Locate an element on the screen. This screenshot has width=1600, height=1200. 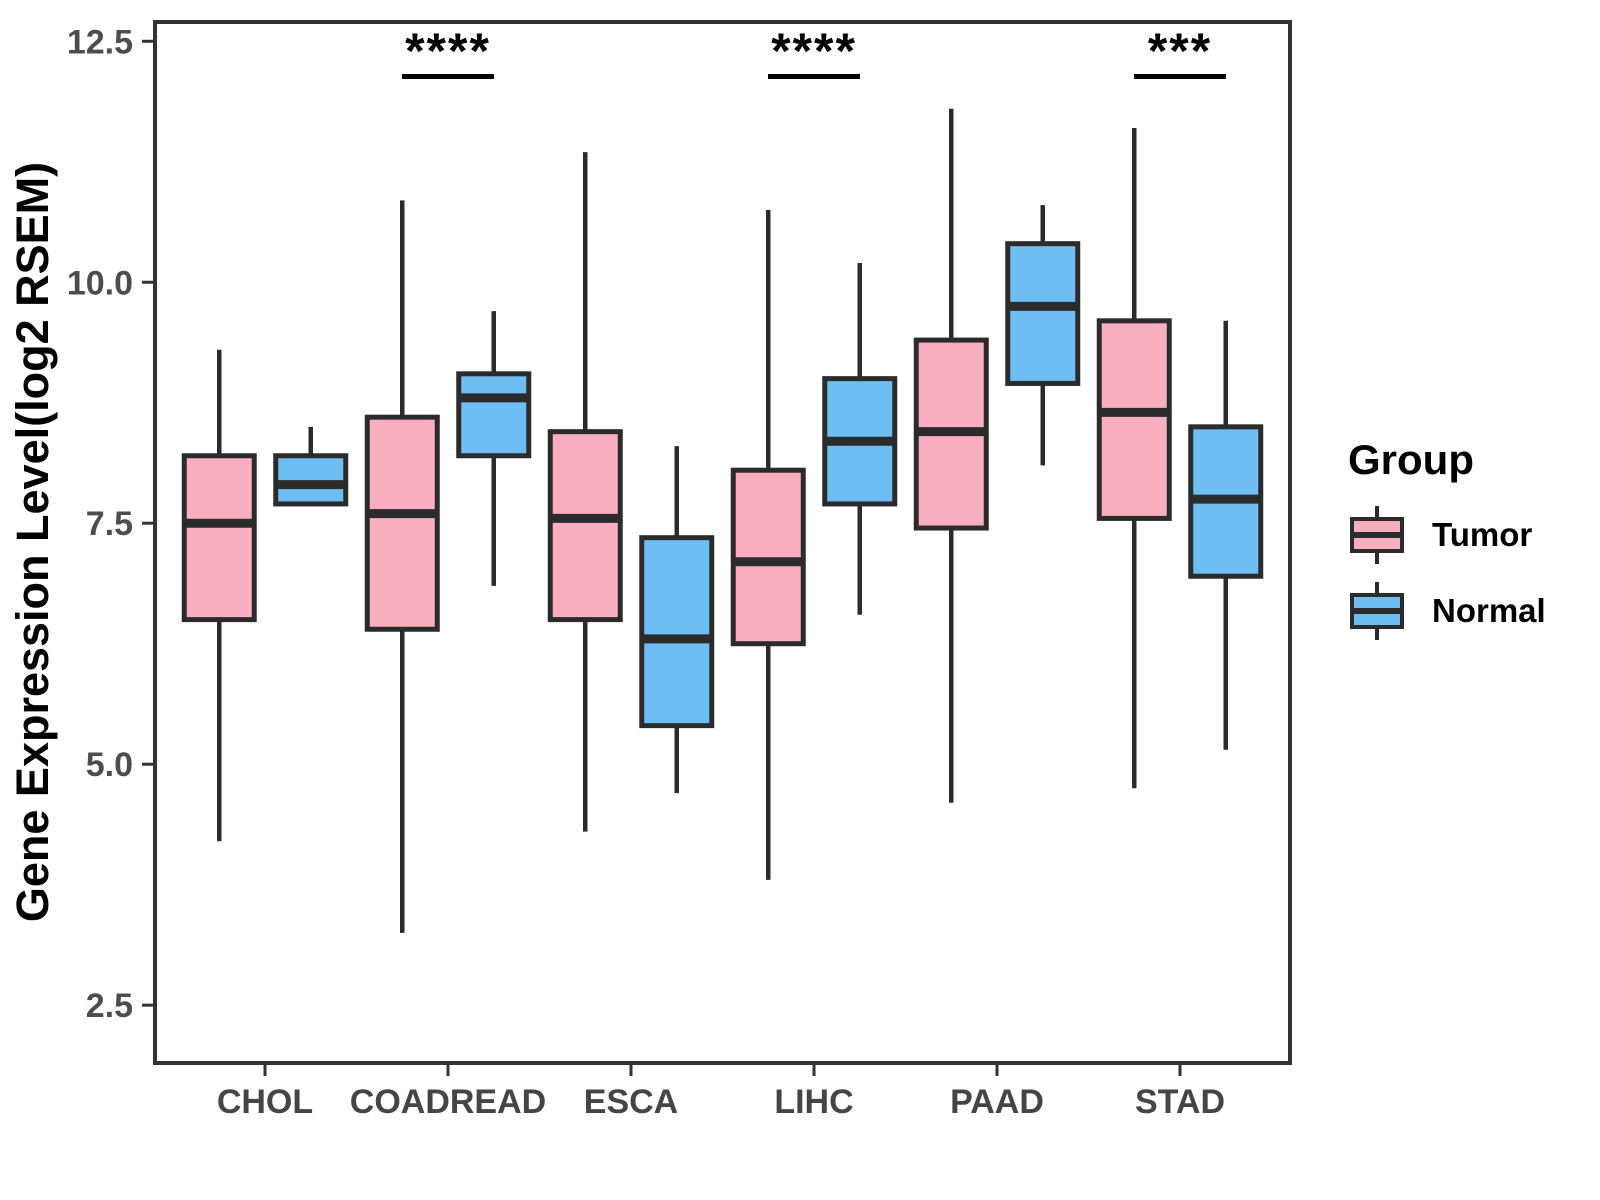
box-esca-normal is located at coordinates (677, 620).